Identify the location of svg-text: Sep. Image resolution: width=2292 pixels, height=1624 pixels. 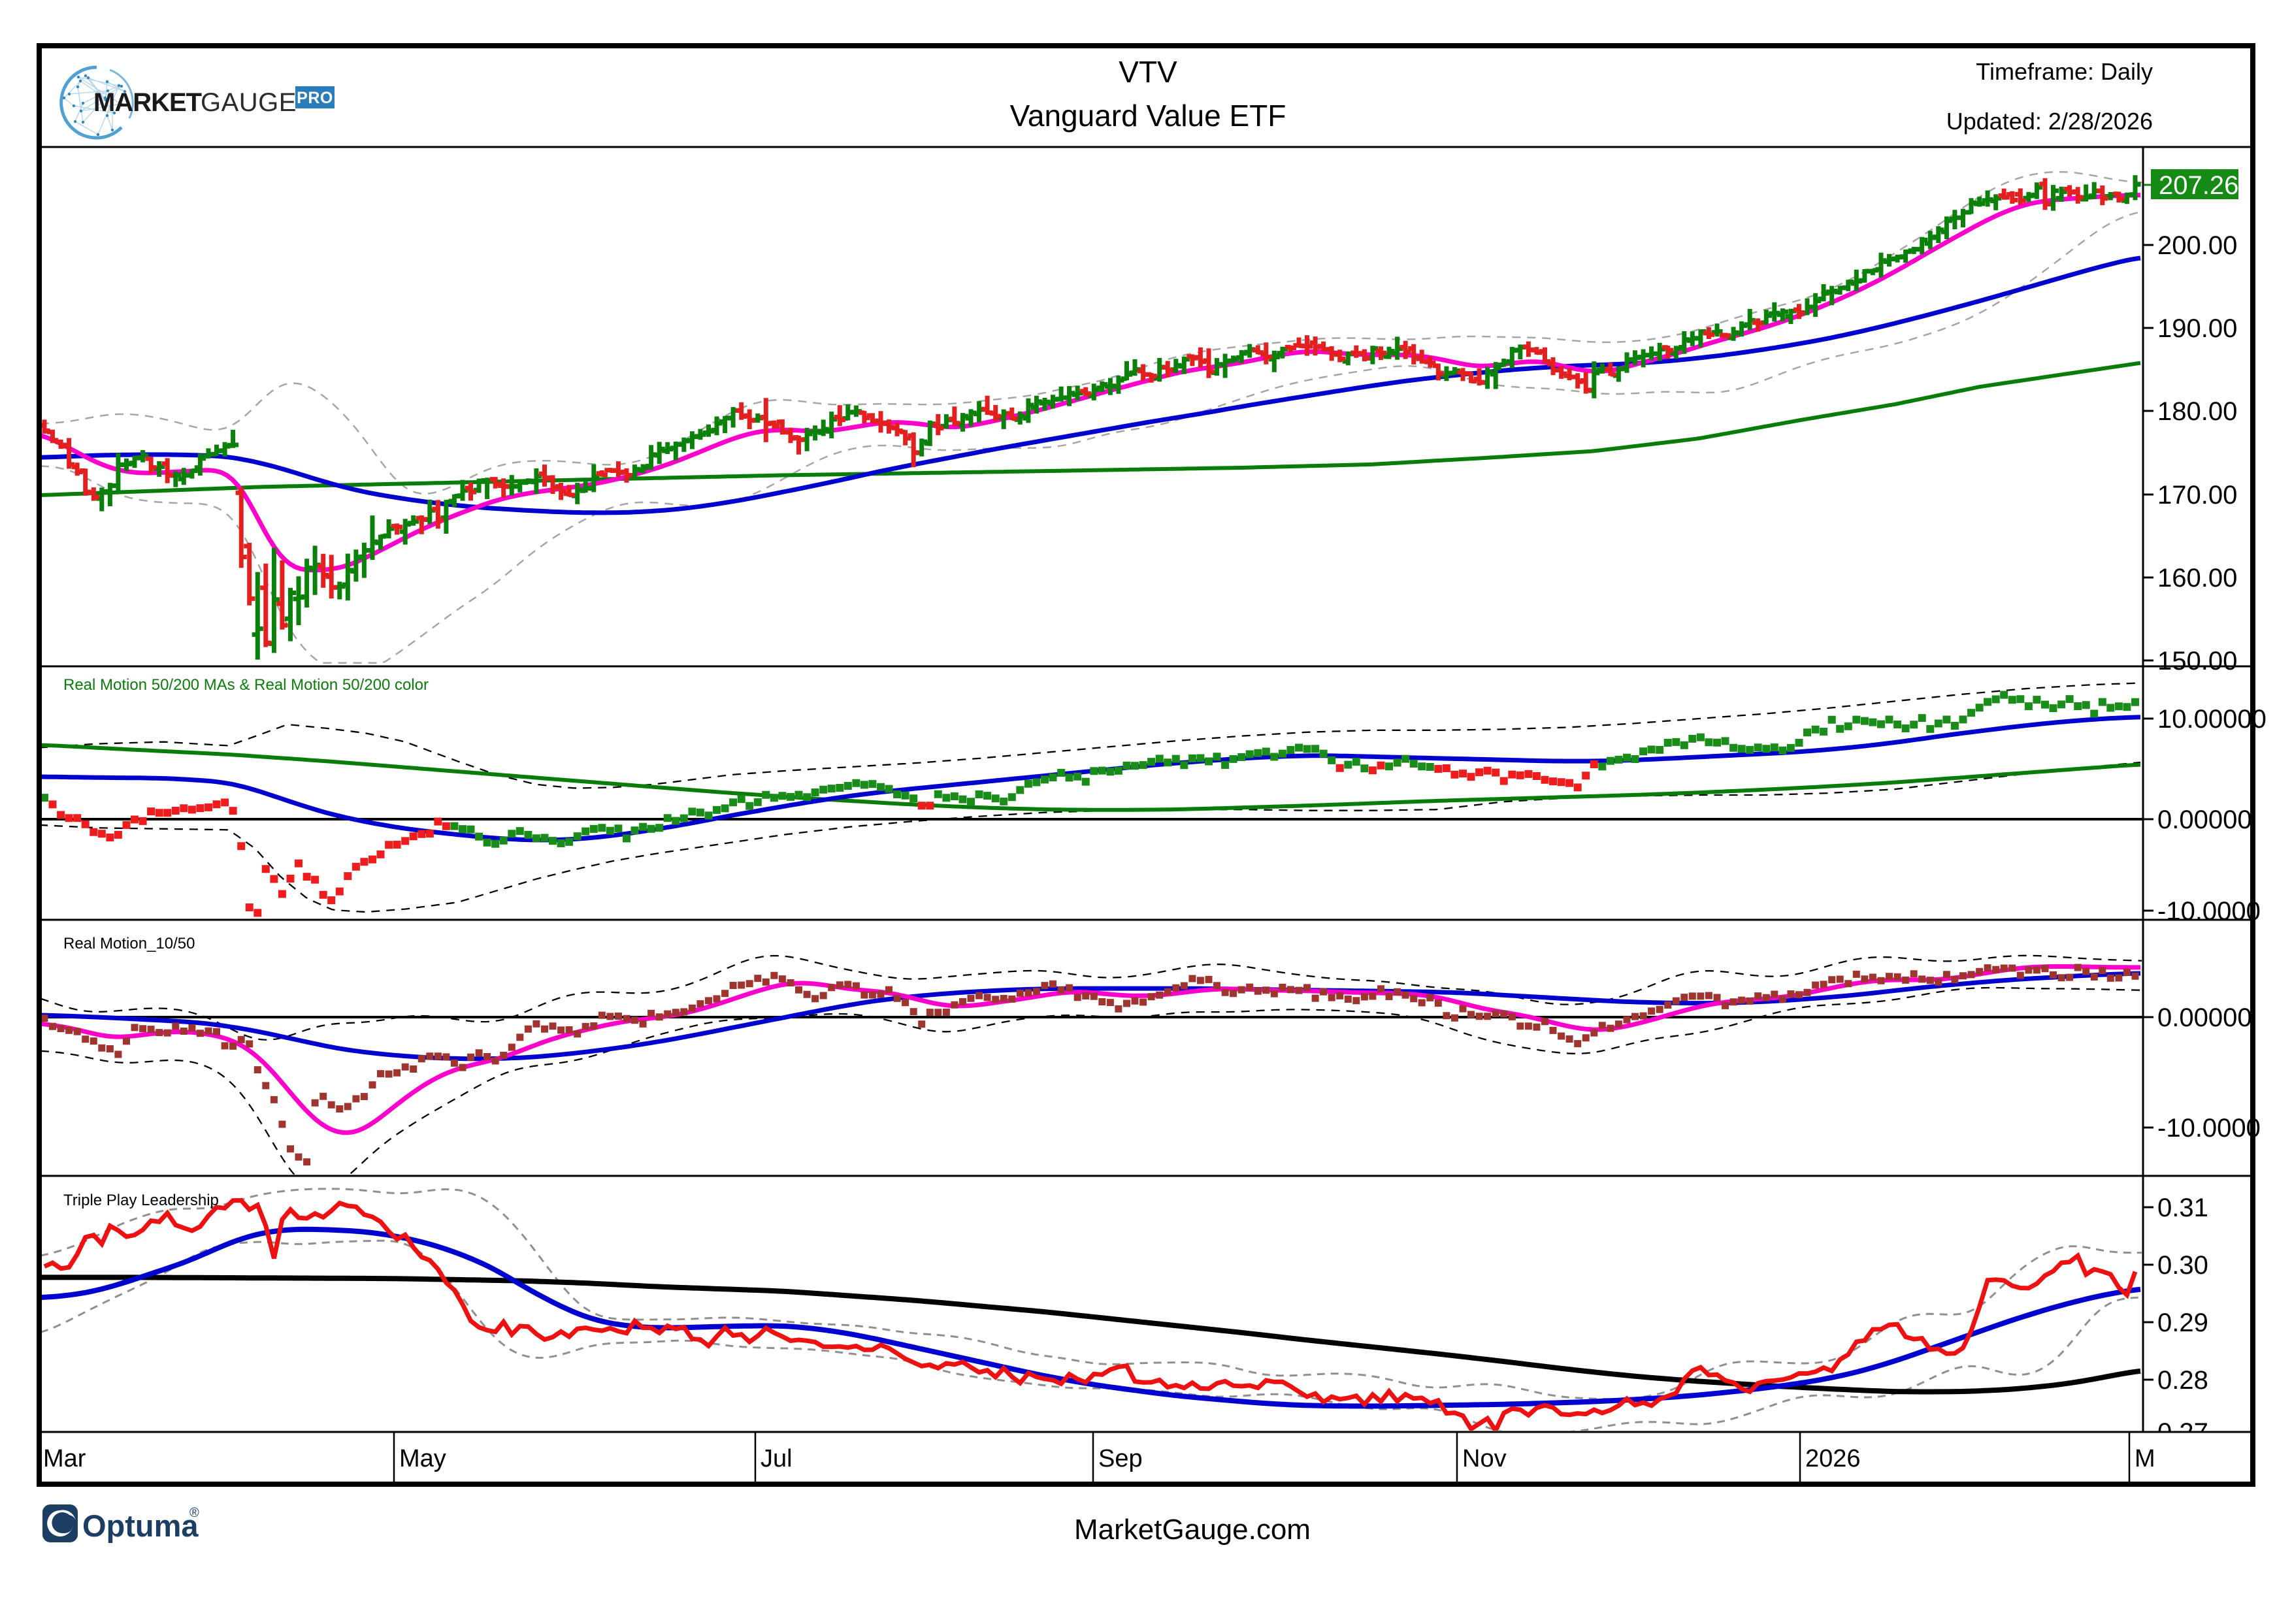
(1121, 1458).